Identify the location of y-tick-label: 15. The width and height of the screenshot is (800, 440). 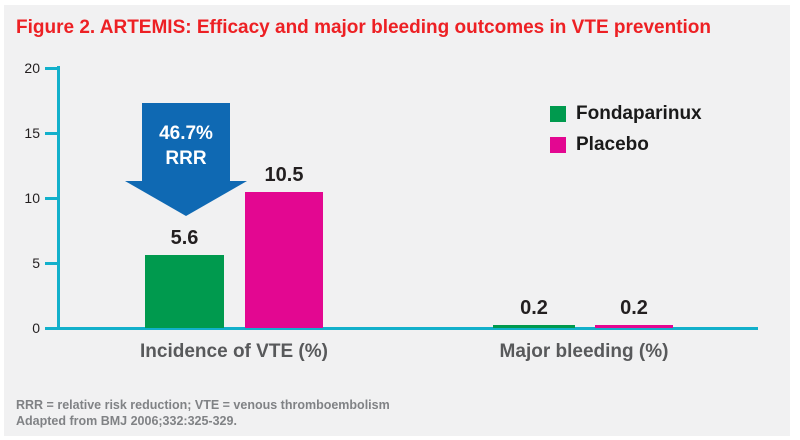
(32, 133).